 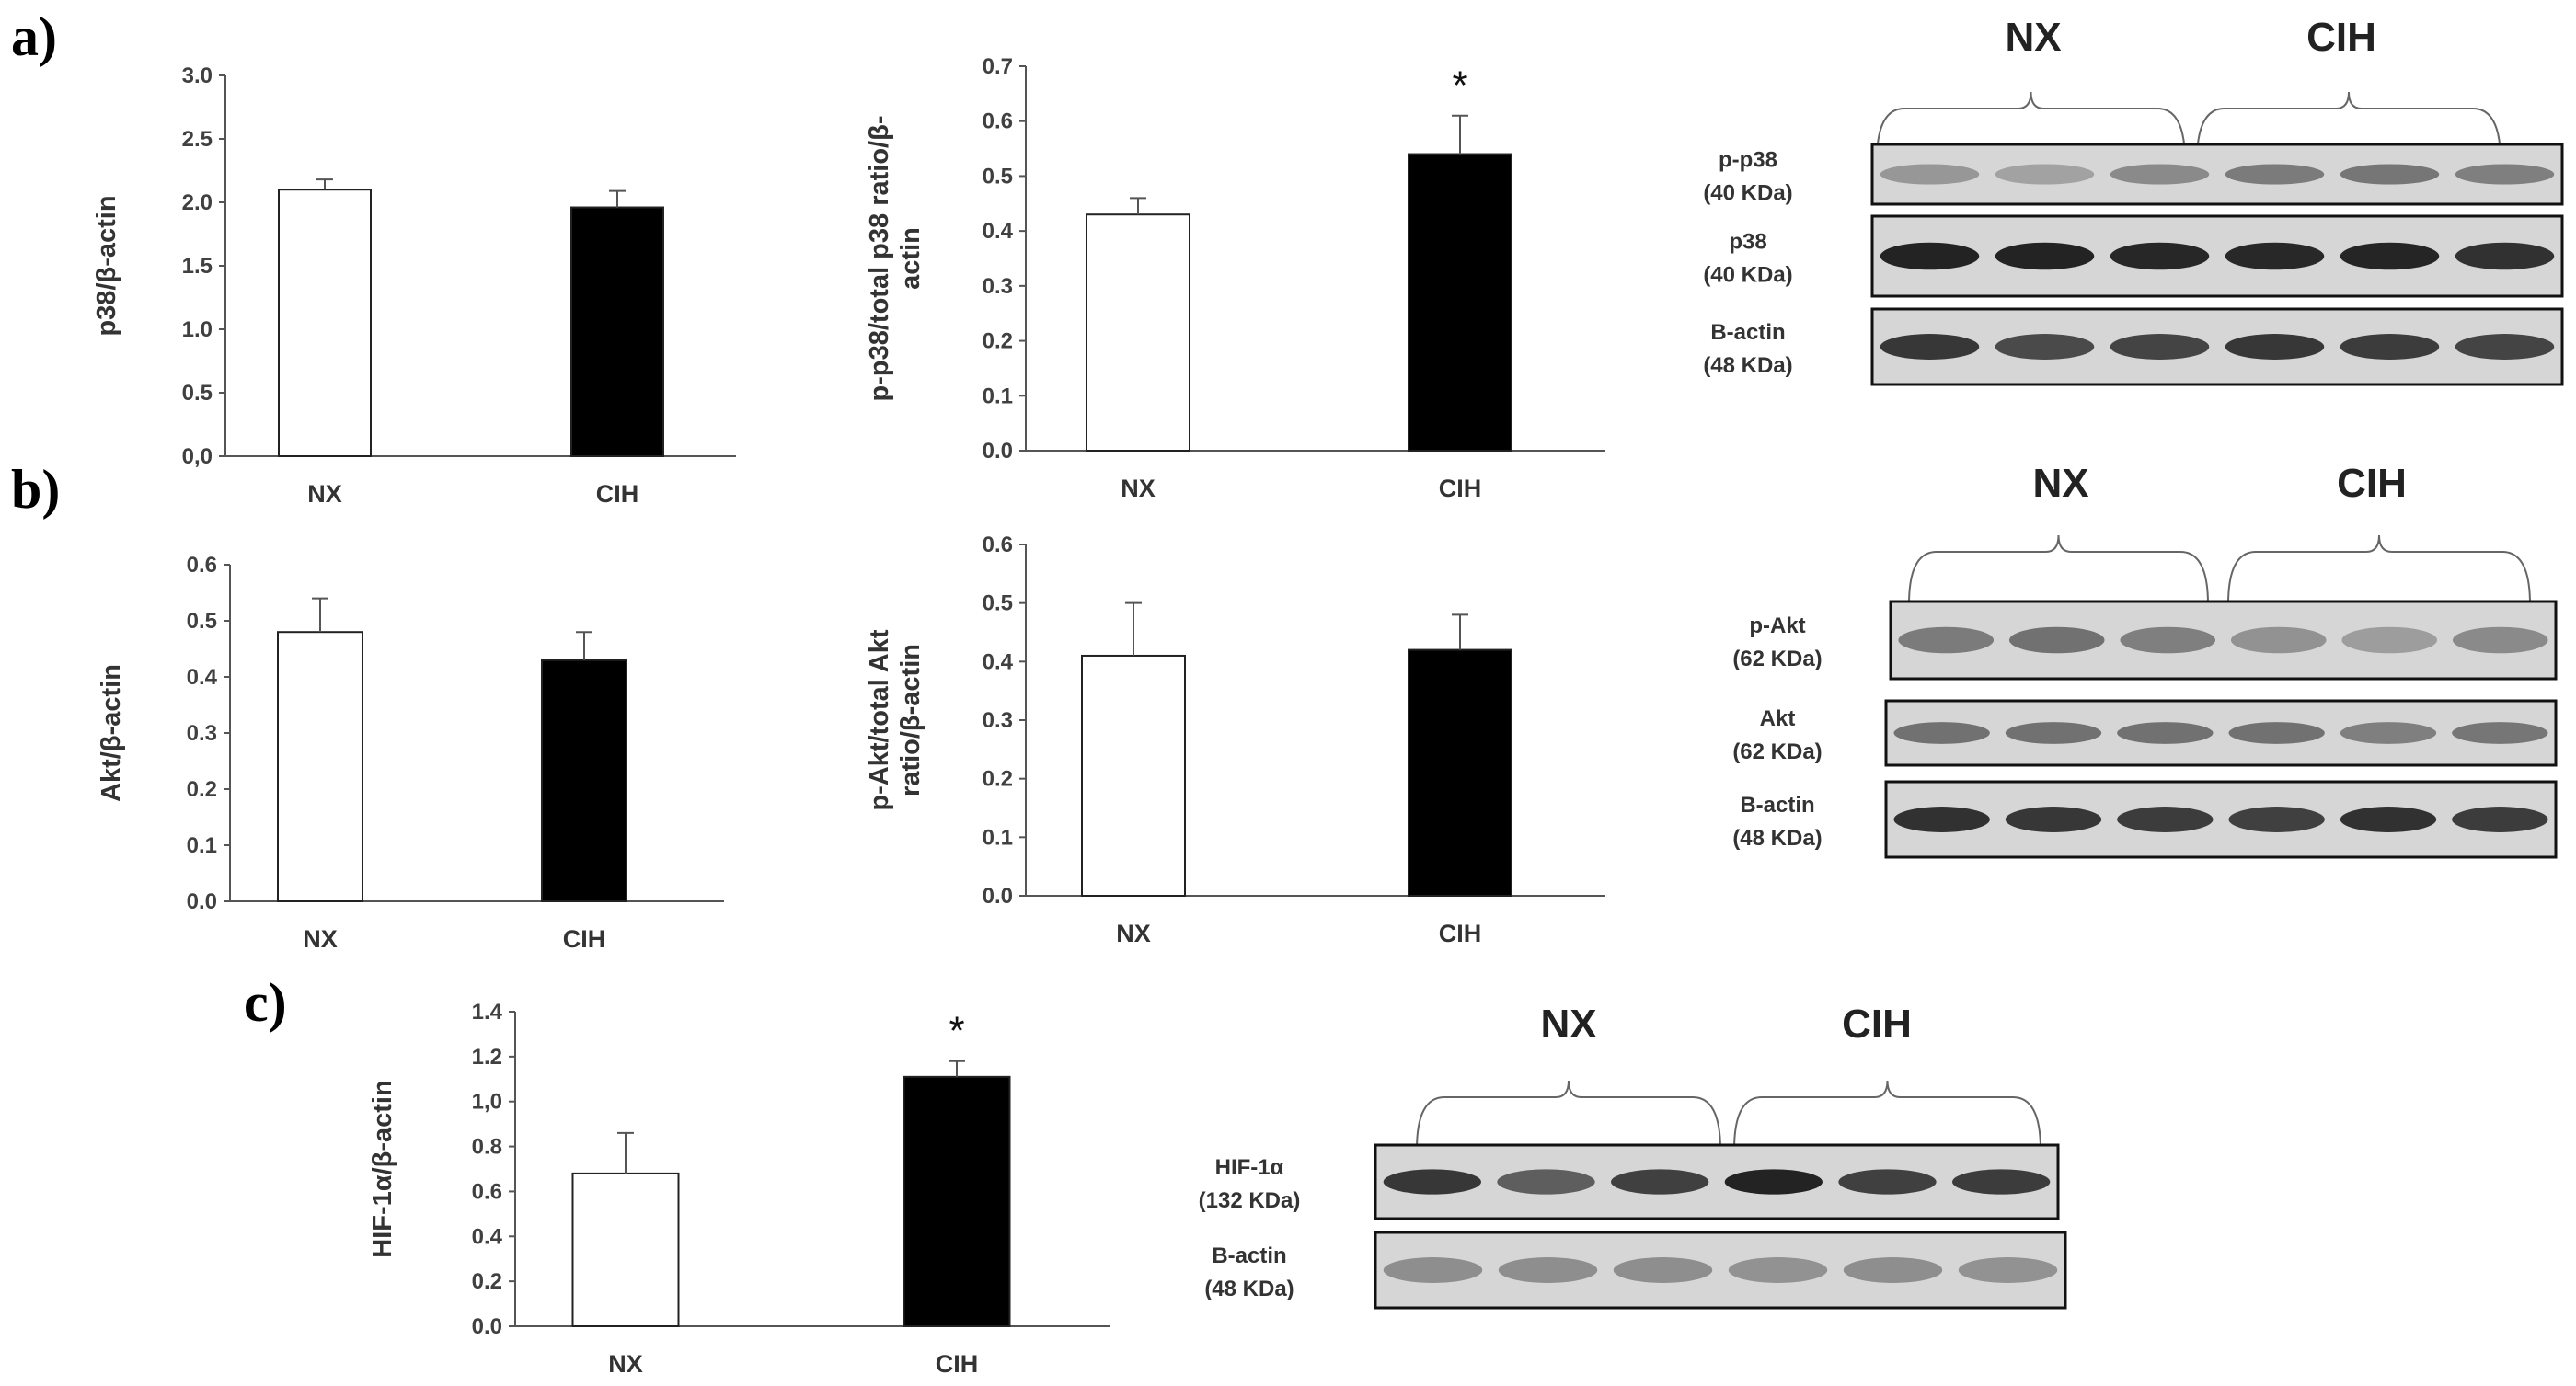 What do you see at coordinates (202, 845) in the screenshot?
I see `y-tick-label: 0.1` at bounding box center [202, 845].